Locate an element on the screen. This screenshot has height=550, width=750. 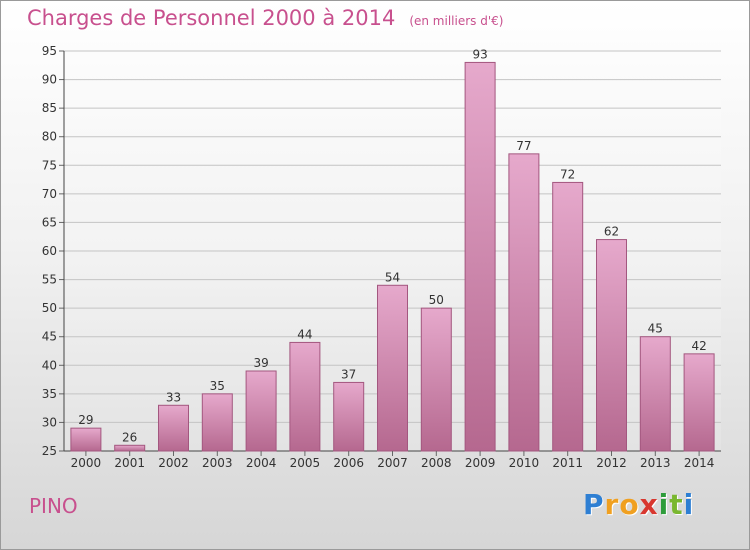
data-label: 44 is located at coordinates (304, 334).